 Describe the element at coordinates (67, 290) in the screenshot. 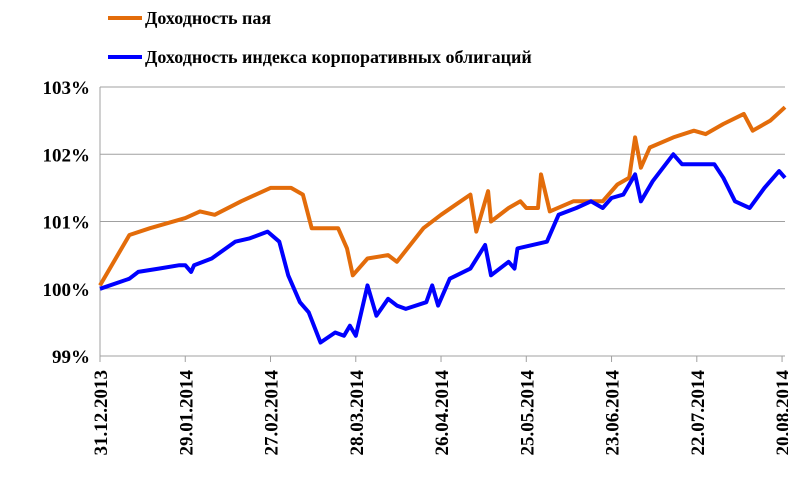

I see `y-tick-label: 100%` at that location.